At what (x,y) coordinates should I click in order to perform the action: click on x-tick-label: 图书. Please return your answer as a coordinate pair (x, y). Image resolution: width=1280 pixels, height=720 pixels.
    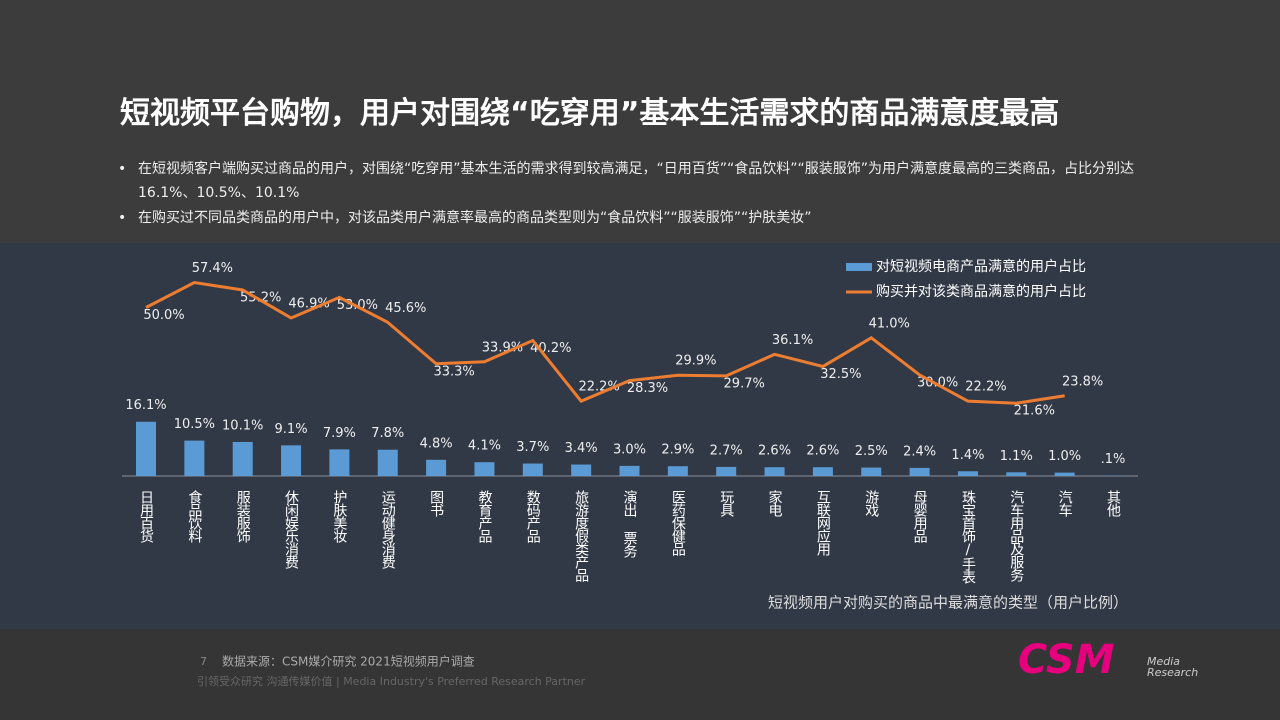
    Looking at the image, I should click on (436, 503).